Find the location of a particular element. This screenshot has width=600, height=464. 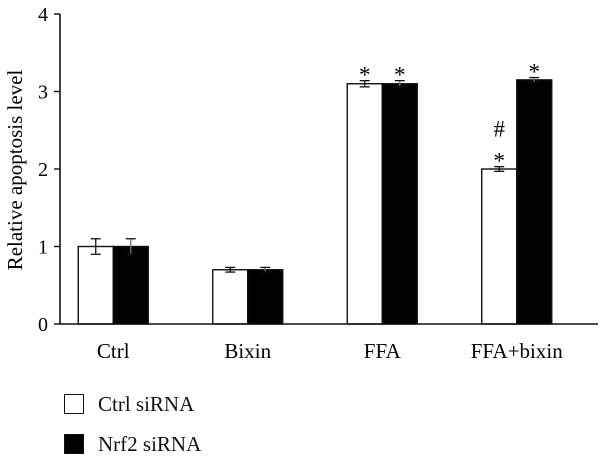

y-tick-label: 1 is located at coordinates (43, 248).